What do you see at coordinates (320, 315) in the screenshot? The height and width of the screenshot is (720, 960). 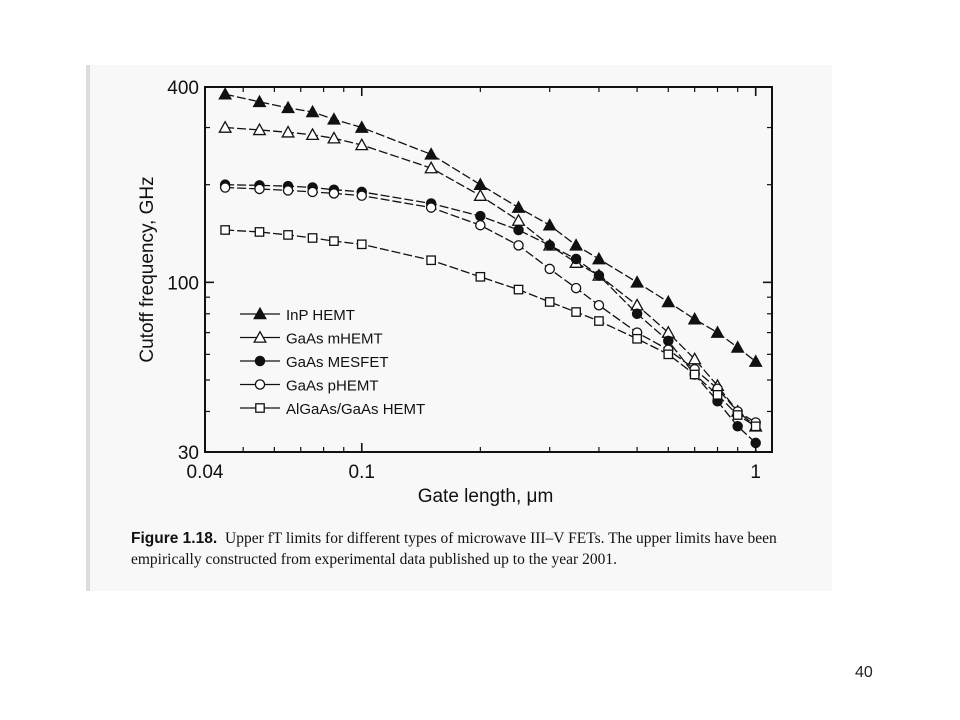 I see `legend-label: InP HEMT` at bounding box center [320, 315].